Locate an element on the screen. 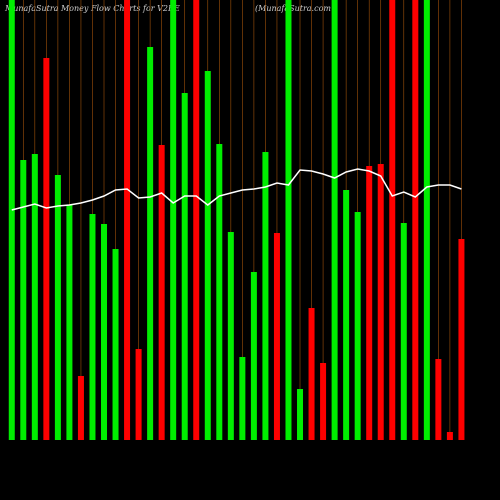 This screenshot has width=500, height=500. money-flow-line is located at coordinates (236, 189).